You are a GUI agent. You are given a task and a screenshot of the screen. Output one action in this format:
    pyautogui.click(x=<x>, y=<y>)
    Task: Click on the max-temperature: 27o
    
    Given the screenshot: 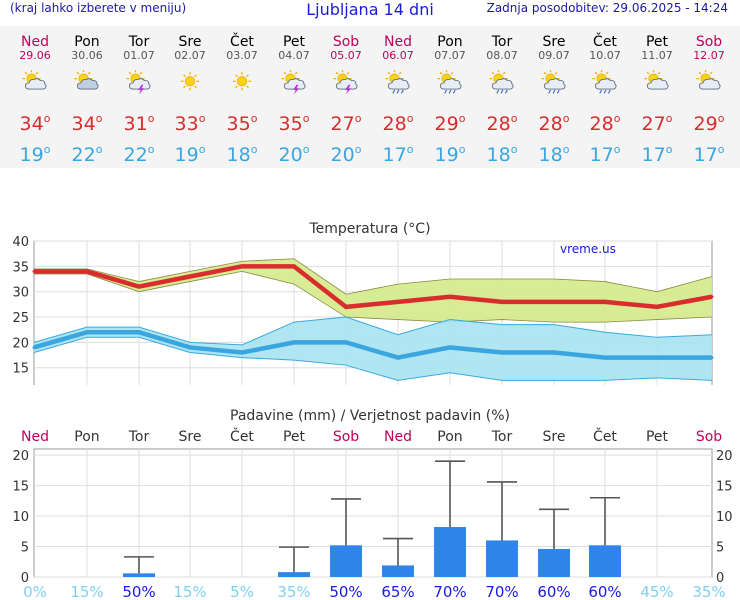 What is the action you would take?
    pyautogui.click(x=657, y=123)
    